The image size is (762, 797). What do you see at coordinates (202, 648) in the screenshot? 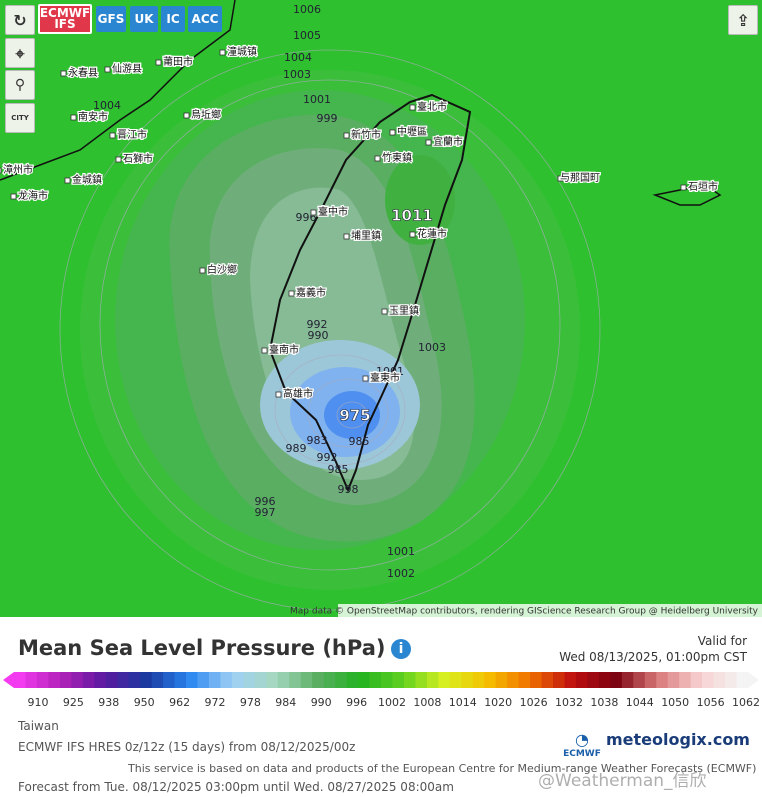
I see `legend-title: Mean Sea Level Pressure (hPa)` at bounding box center [202, 648].